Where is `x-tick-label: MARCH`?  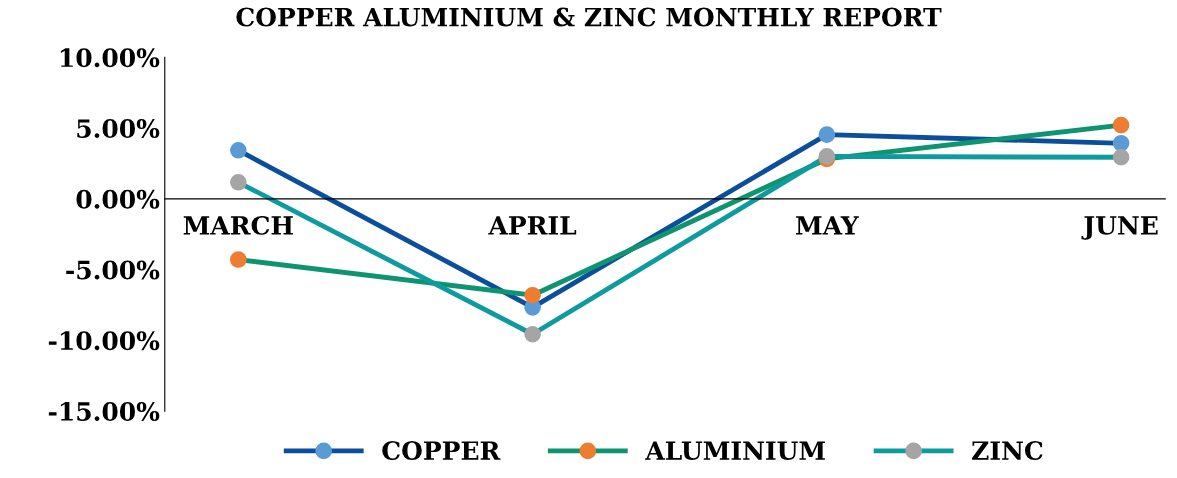
x-tick-label: MARCH is located at coordinates (238, 225).